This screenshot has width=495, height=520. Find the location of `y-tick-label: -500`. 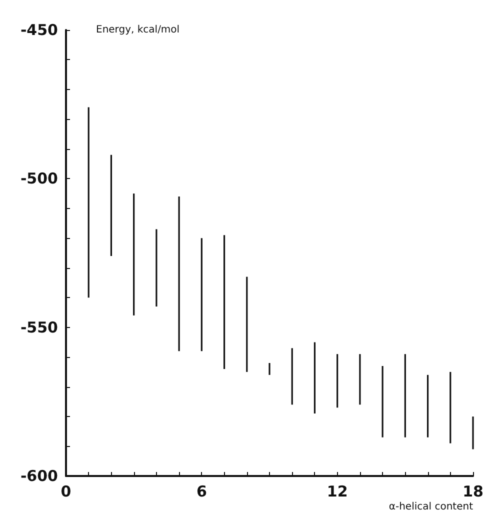

y-tick-label: -500 is located at coordinates (39, 179).